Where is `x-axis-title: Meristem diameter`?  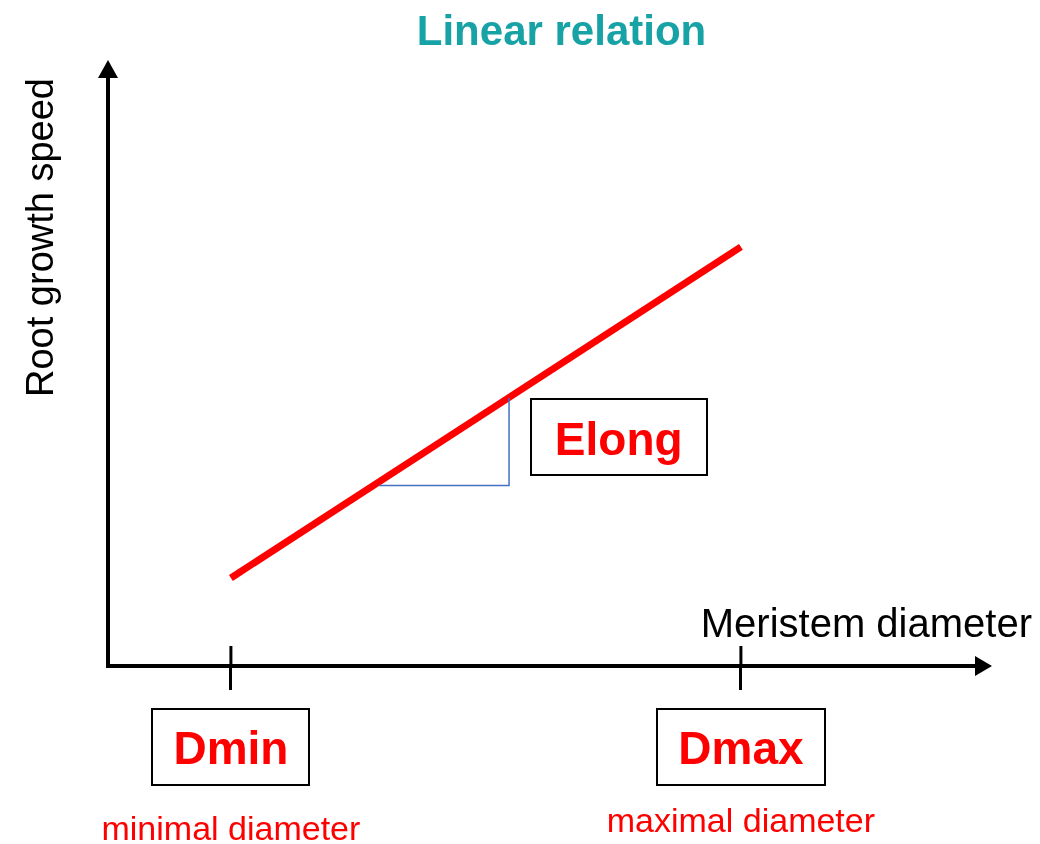 x-axis-title: Meristem diameter is located at coordinates (866, 623).